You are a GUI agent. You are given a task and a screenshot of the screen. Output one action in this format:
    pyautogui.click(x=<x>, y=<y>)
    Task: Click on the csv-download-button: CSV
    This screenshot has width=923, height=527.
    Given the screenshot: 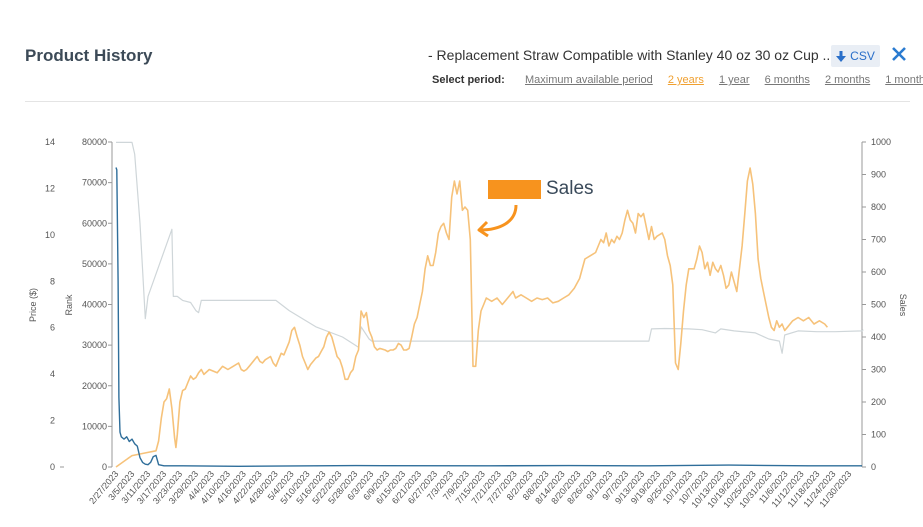 What is the action you would take?
    pyautogui.click(x=855, y=56)
    